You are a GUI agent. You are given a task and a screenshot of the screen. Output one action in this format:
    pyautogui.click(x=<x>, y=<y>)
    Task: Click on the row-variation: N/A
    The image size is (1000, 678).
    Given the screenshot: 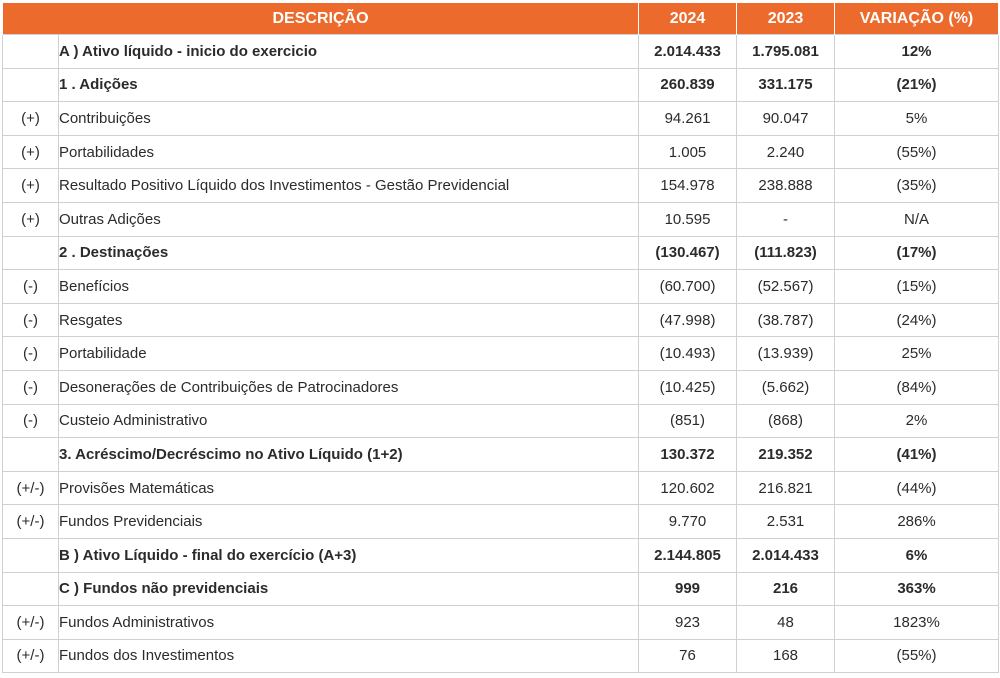 What is the action you would take?
    pyautogui.click(x=917, y=219)
    